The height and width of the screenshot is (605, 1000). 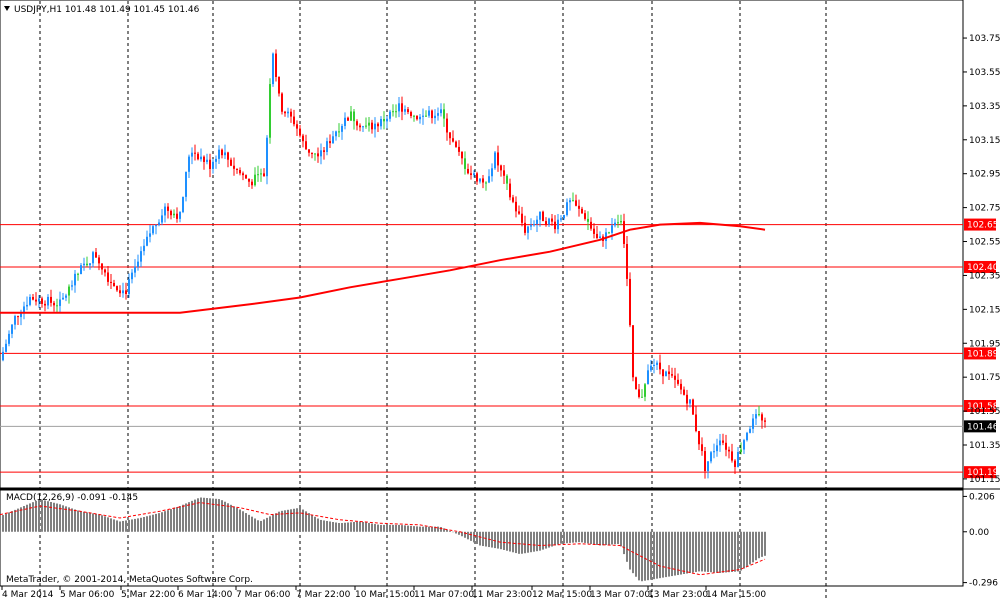 I want to click on x-tick-label: 13 Mar 07:00, so click(x=620, y=595).